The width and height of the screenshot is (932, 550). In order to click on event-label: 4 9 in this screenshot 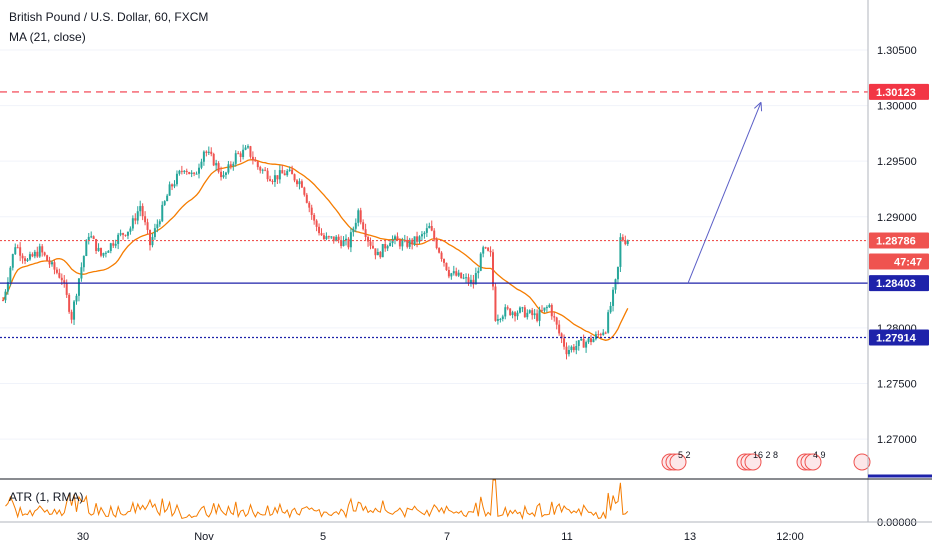, I will do `click(819, 455)`.